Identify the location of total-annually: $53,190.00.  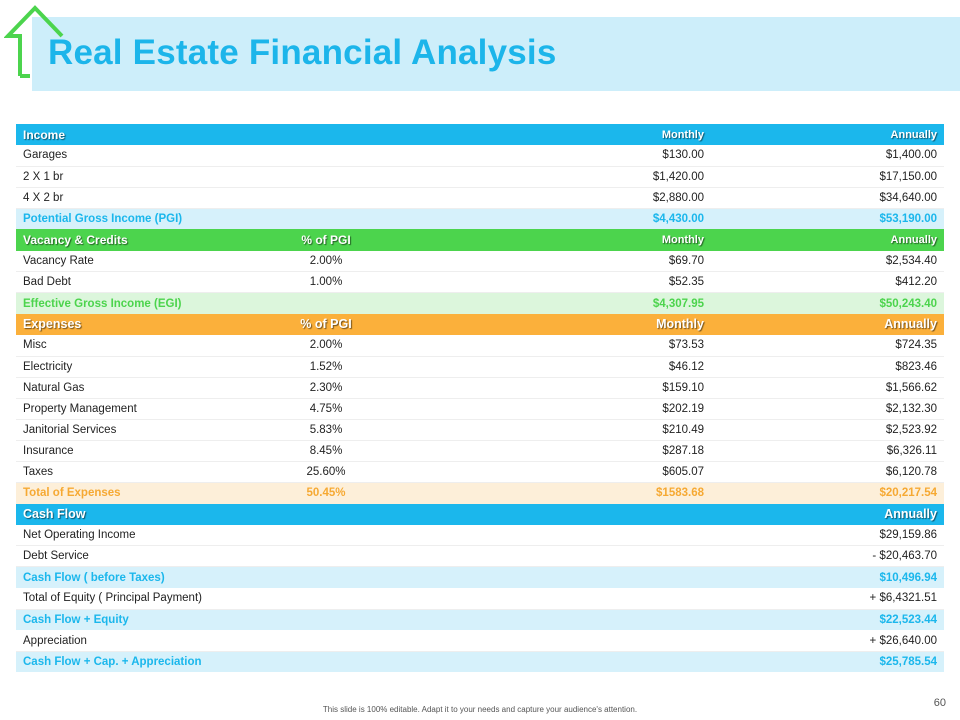
(827, 219).